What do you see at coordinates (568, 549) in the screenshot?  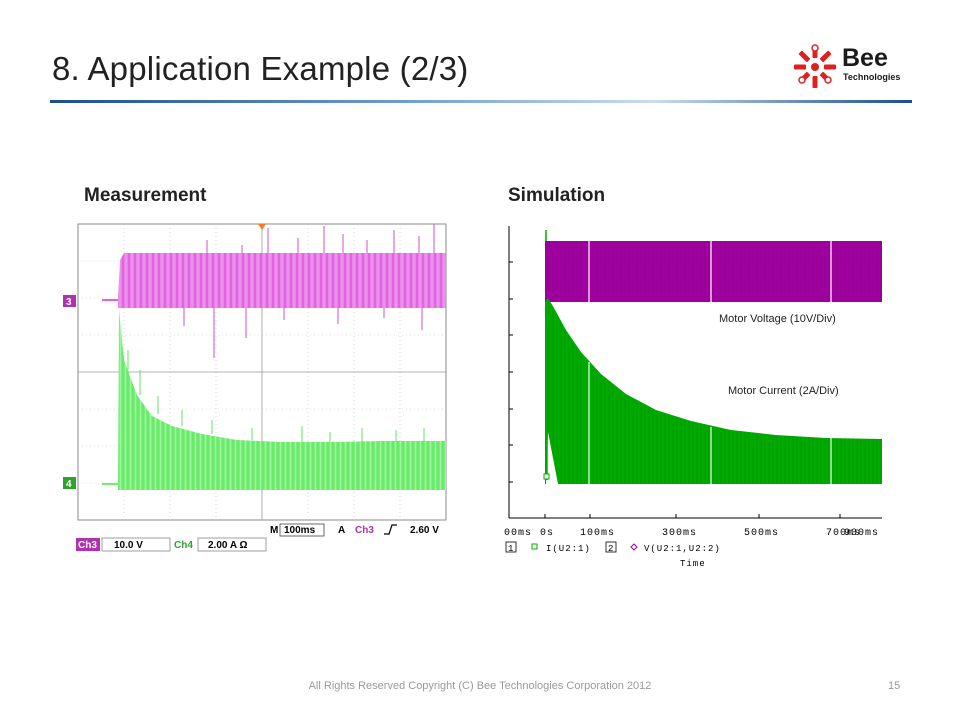 I see `legend-1-trace: I(U2:1)` at bounding box center [568, 549].